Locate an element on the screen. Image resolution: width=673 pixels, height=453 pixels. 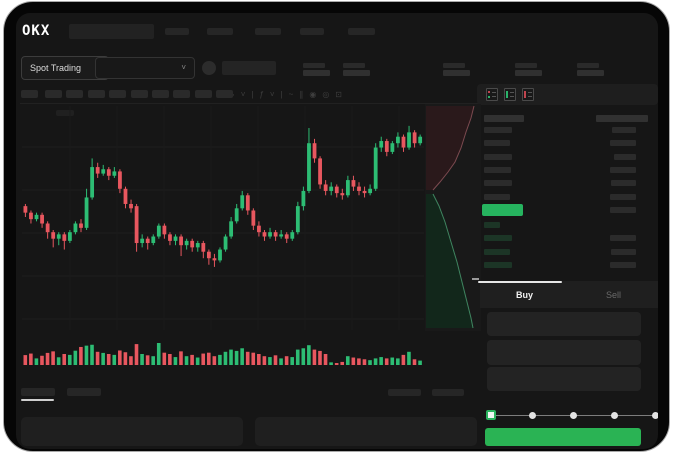
toolbar-divider-line is located at coordinates (249, 103).